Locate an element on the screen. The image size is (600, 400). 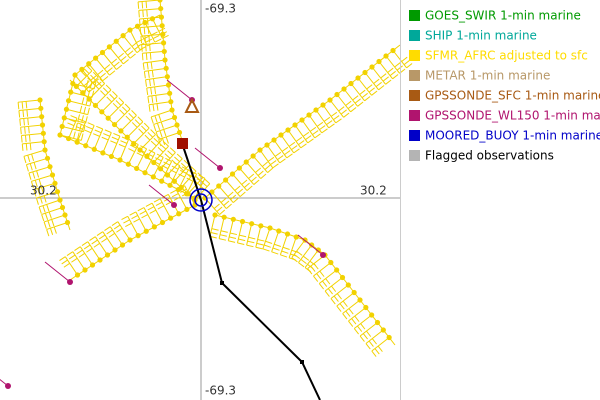
axis-label-left: 30.2 is located at coordinates (43, 191).